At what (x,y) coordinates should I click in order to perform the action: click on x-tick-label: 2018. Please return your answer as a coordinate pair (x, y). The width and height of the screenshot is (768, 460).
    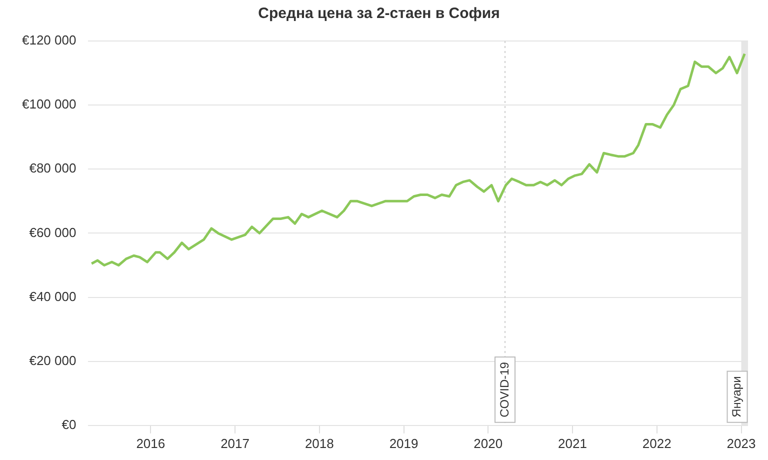
    Looking at the image, I should click on (319, 443).